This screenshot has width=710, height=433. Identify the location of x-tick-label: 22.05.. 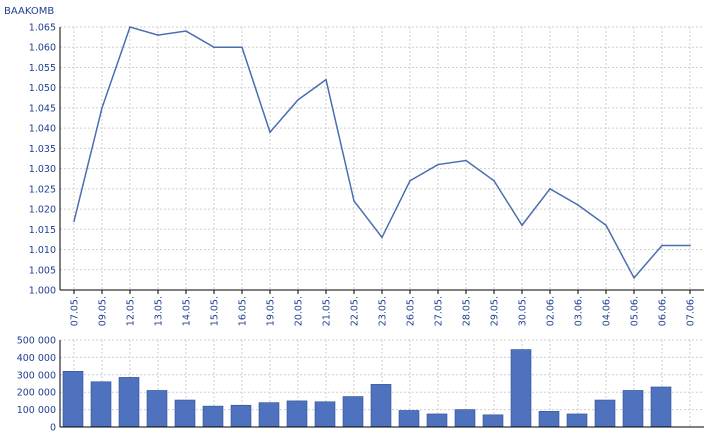
(355, 311).